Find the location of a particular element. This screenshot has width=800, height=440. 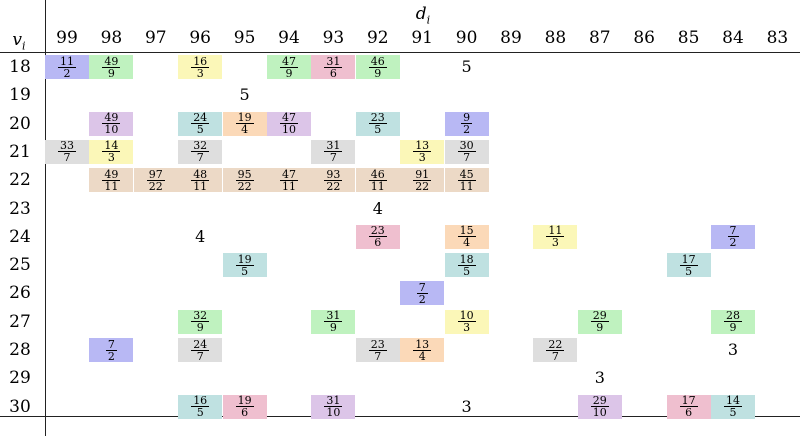

fraction: 24 7 is located at coordinates (200, 350).